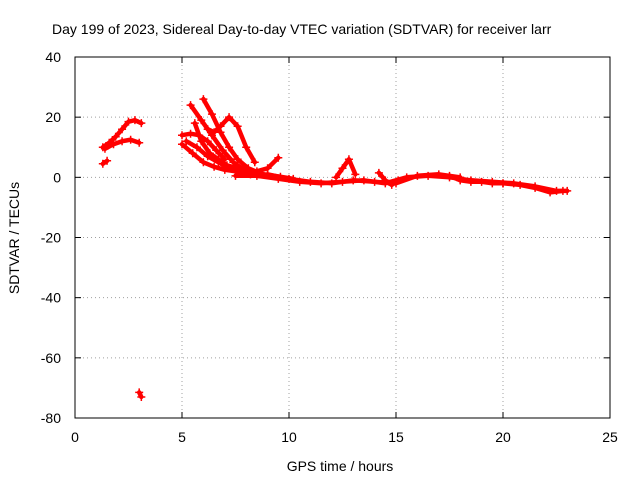 This screenshot has width=640, height=480. Describe the element at coordinates (53, 117) in the screenshot. I see `y-tick-label: 20` at that location.